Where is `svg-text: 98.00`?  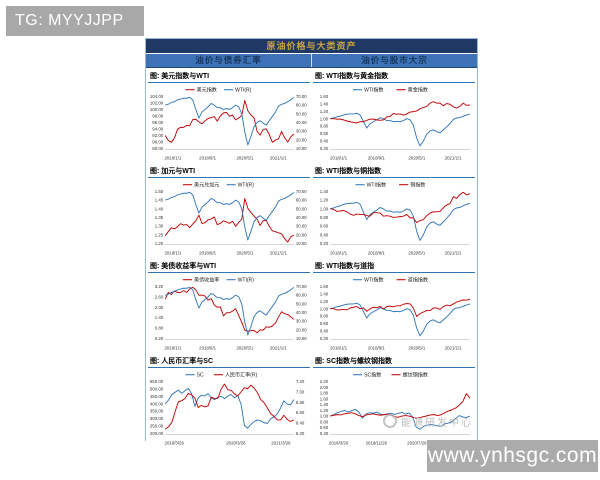
svg-text: 98.00 is located at coordinates (157, 115).